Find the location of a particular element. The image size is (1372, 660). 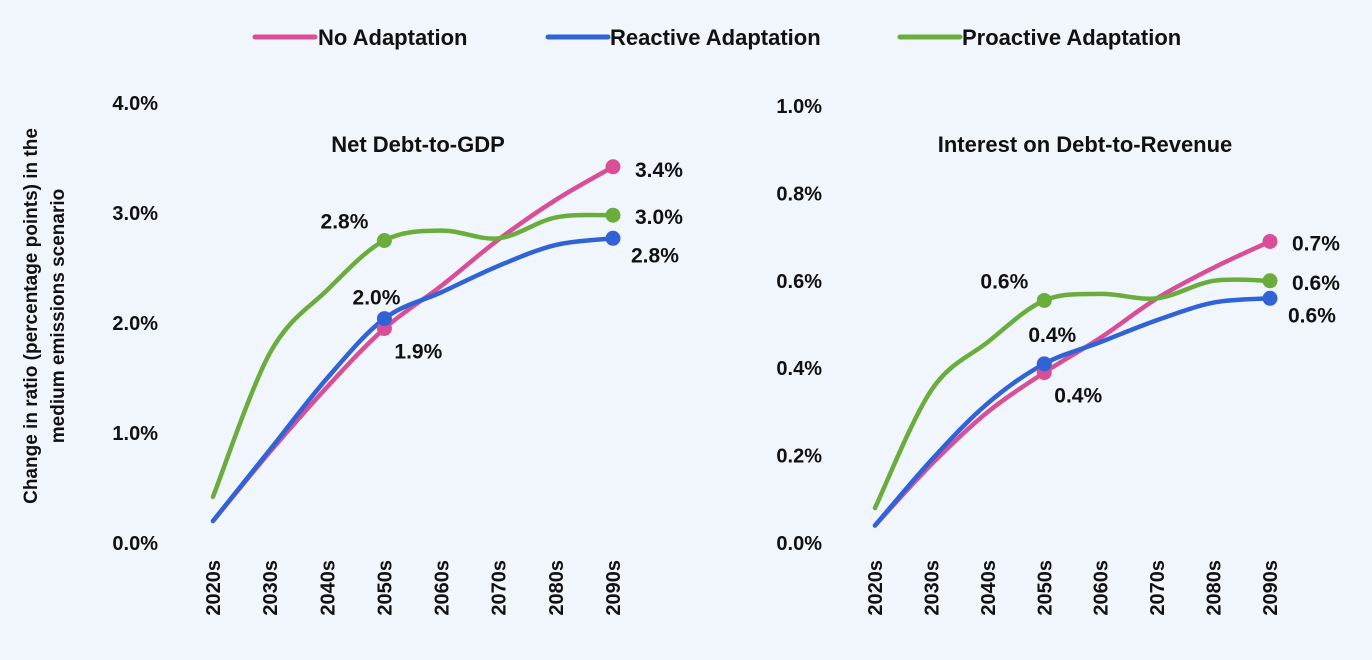

data-label-reactive-adaptation: 0.6% is located at coordinates (1312, 315).